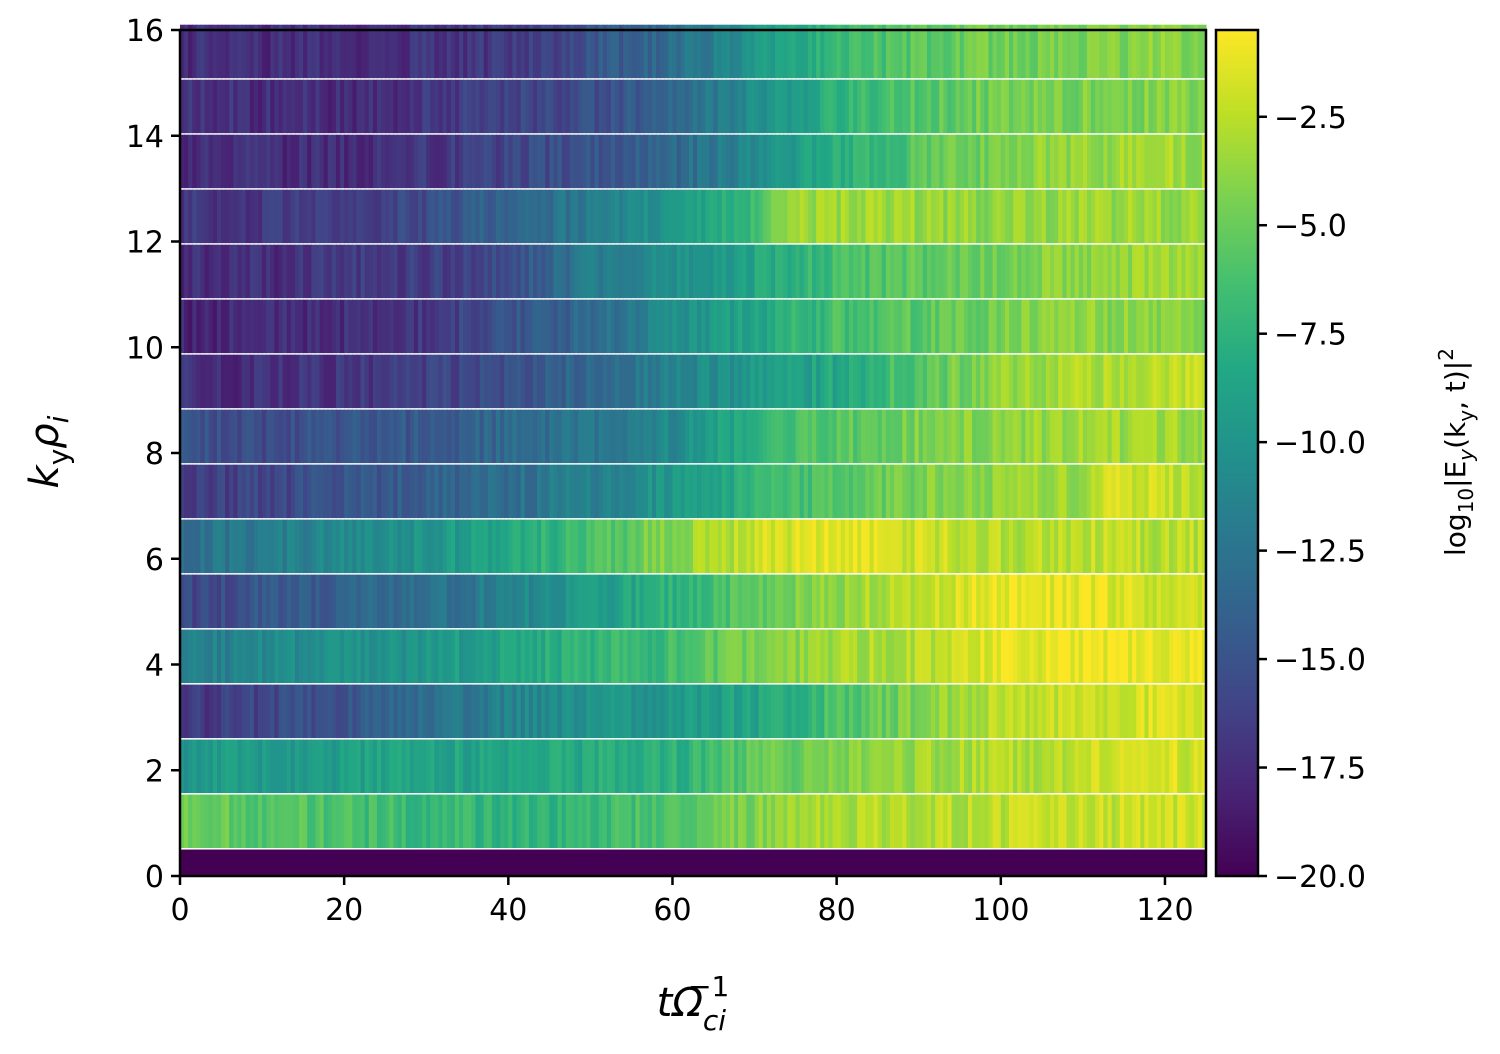 This screenshot has height=1054, width=1500. Describe the element at coordinates (1310, 118) in the screenshot. I see `colorbar-tick-label: −2.5` at that location.